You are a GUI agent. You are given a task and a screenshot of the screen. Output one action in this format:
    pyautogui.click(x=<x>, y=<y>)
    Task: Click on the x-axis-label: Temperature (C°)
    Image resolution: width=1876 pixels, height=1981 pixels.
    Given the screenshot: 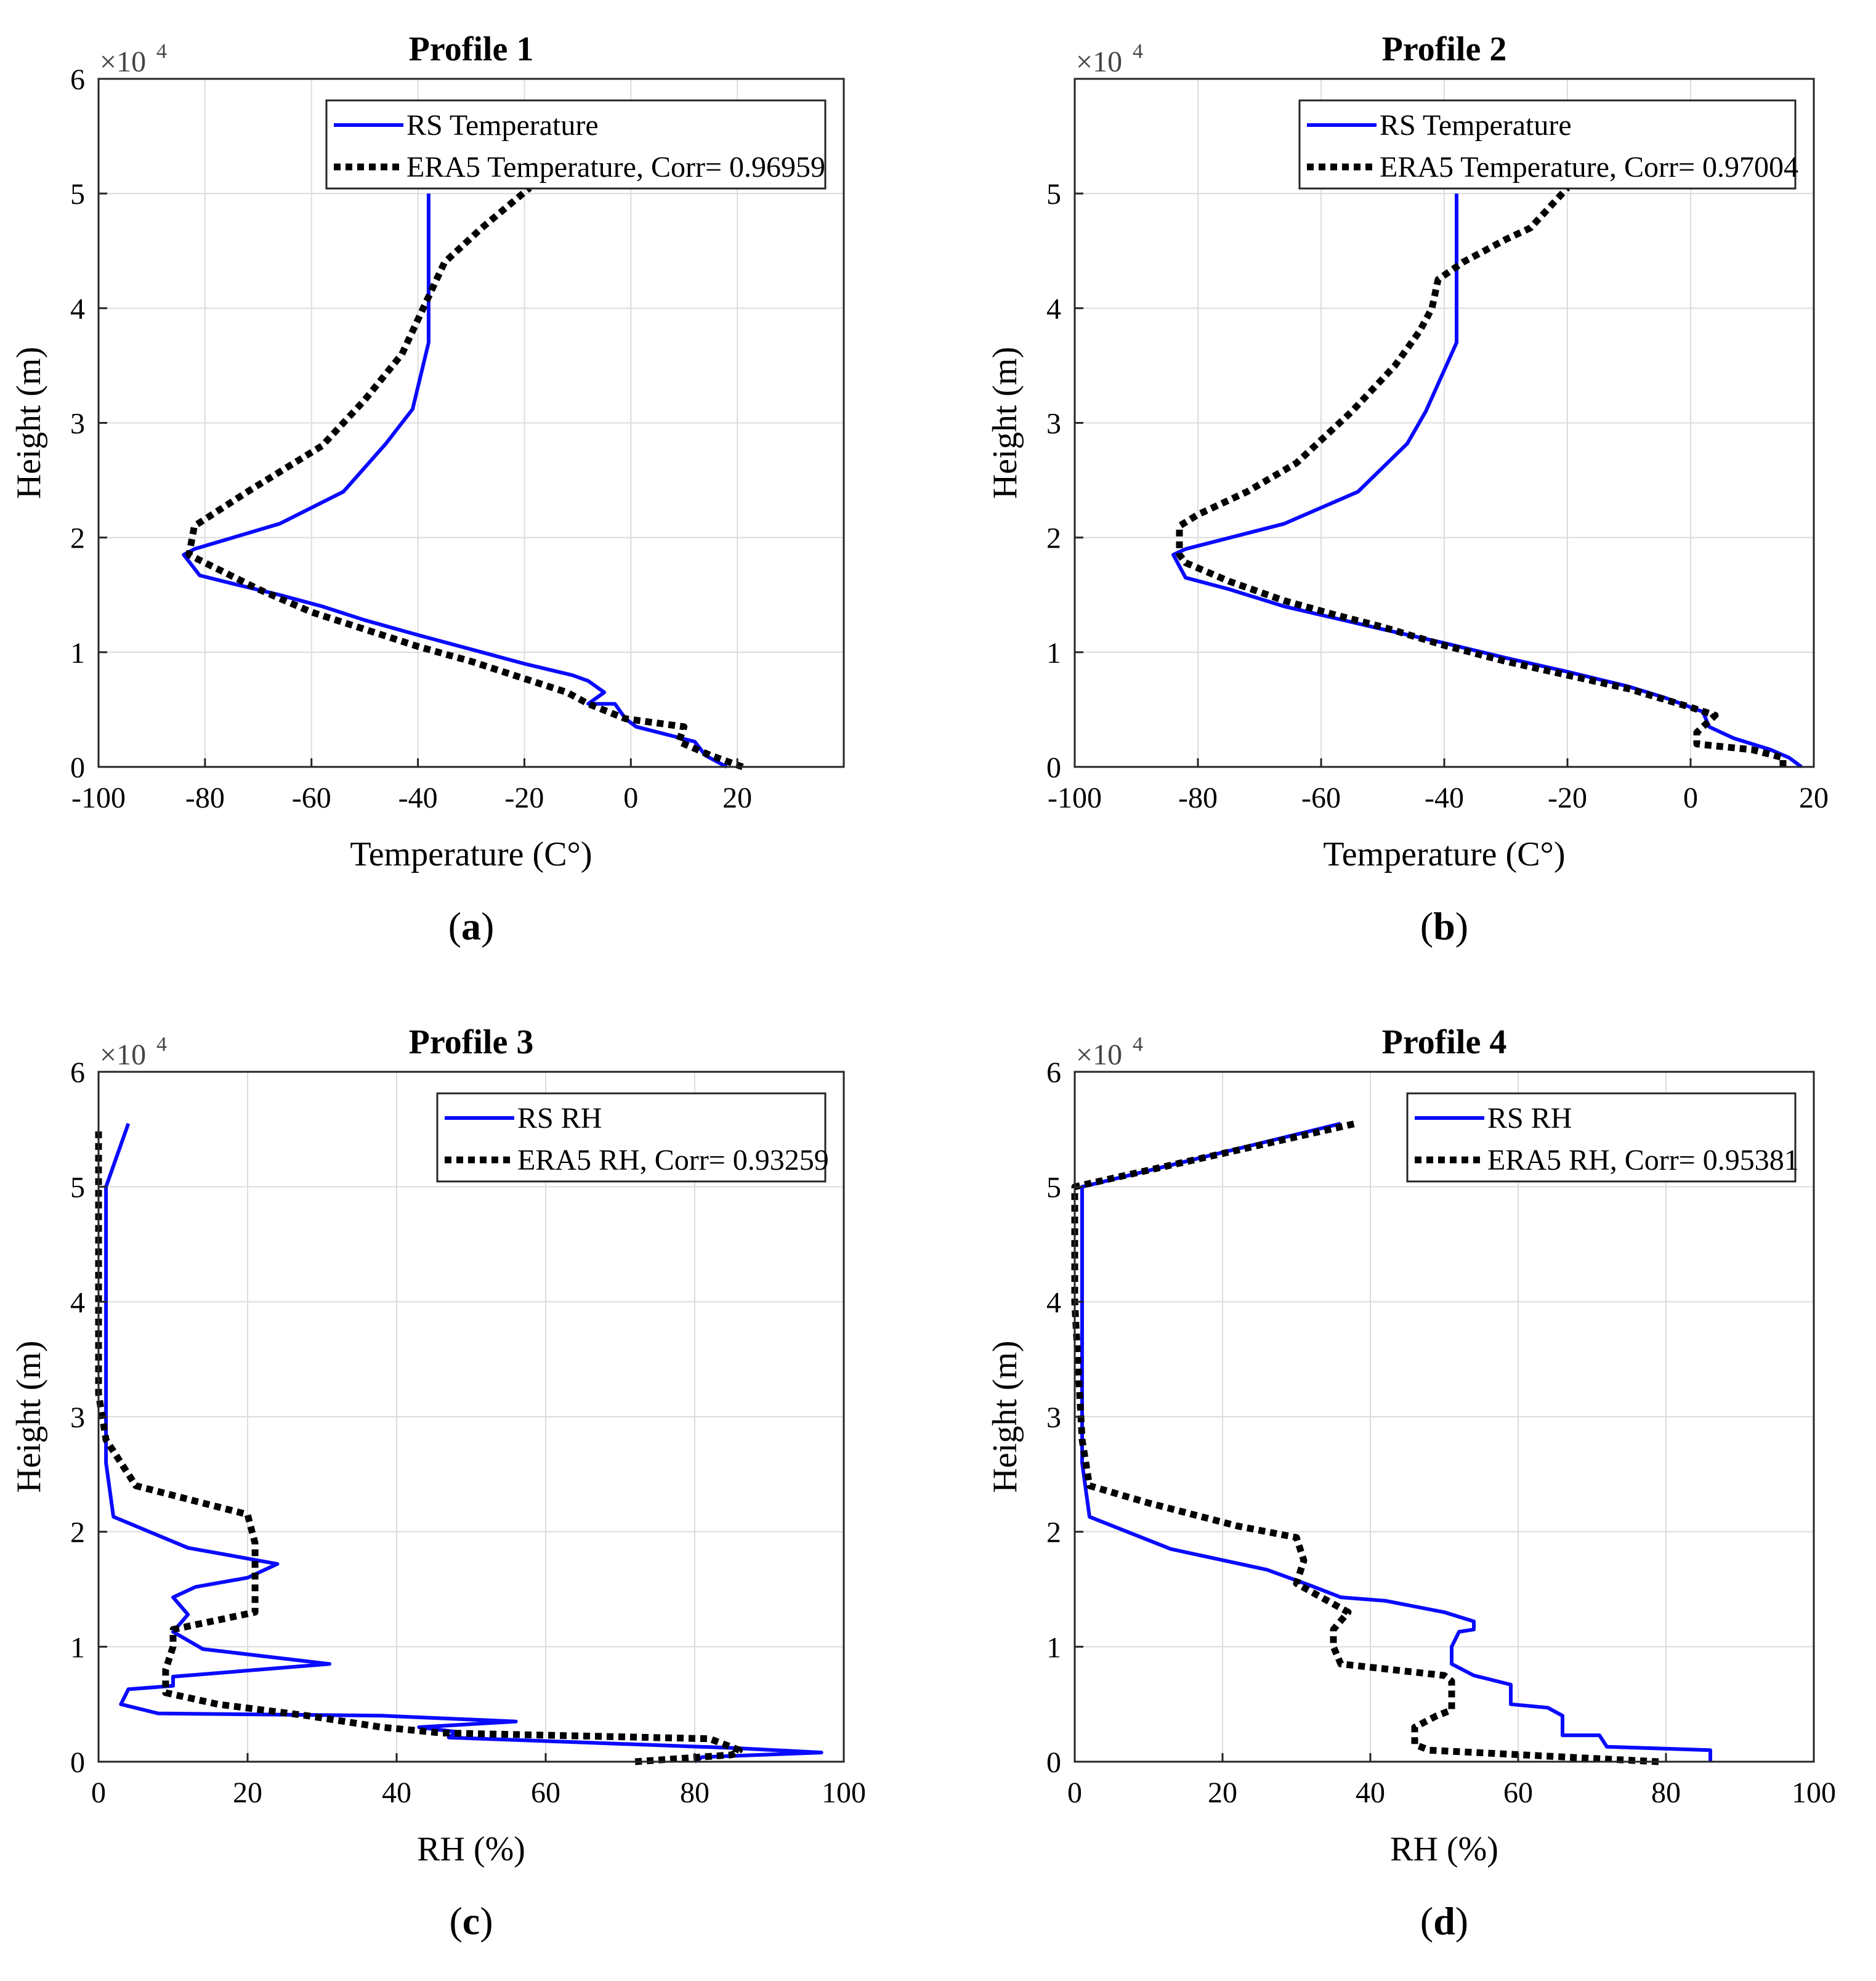 What is the action you would take?
    pyautogui.click(x=1444, y=854)
    